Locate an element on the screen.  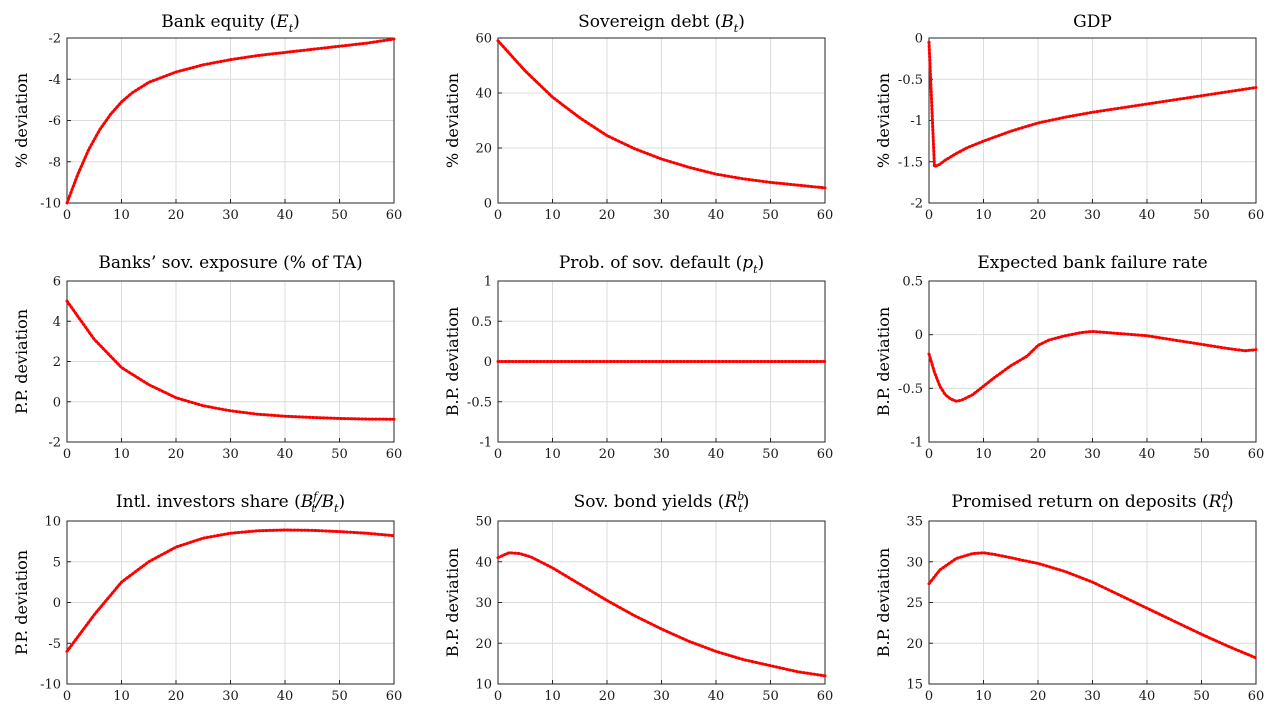
chart-title: Bank equity (Et) is located at coordinates (230, 23).